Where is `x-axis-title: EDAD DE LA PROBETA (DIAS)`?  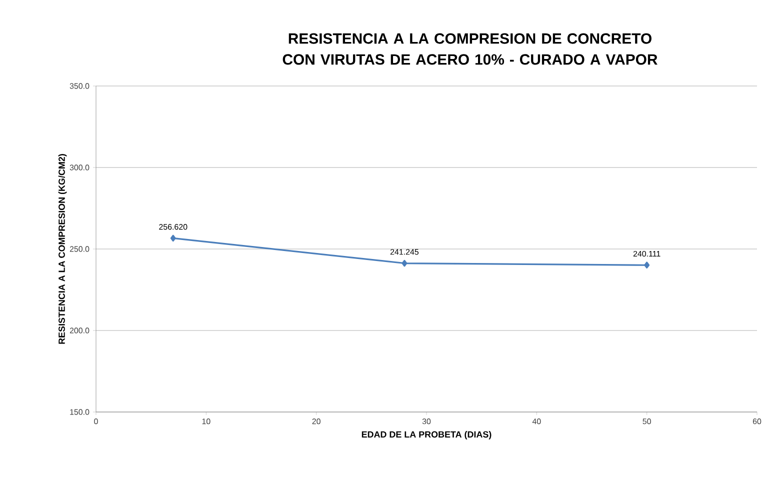 x-axis-title: EDAD DE LA PROBETA (DIAS) is located at coordinates (427, 435).